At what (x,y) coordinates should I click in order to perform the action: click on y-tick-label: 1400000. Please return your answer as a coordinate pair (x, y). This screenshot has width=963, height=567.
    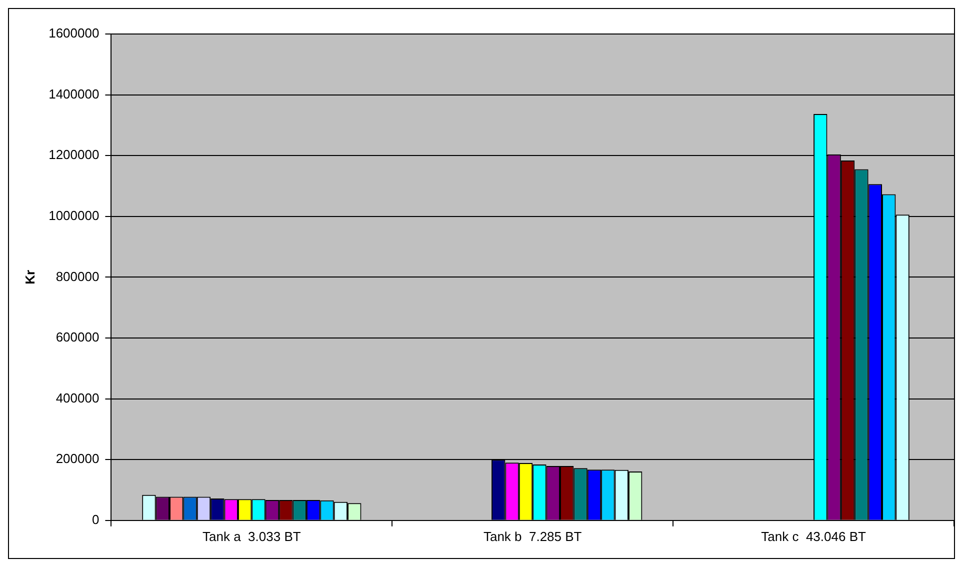
    Looking at the image, I should click on (74, 94).